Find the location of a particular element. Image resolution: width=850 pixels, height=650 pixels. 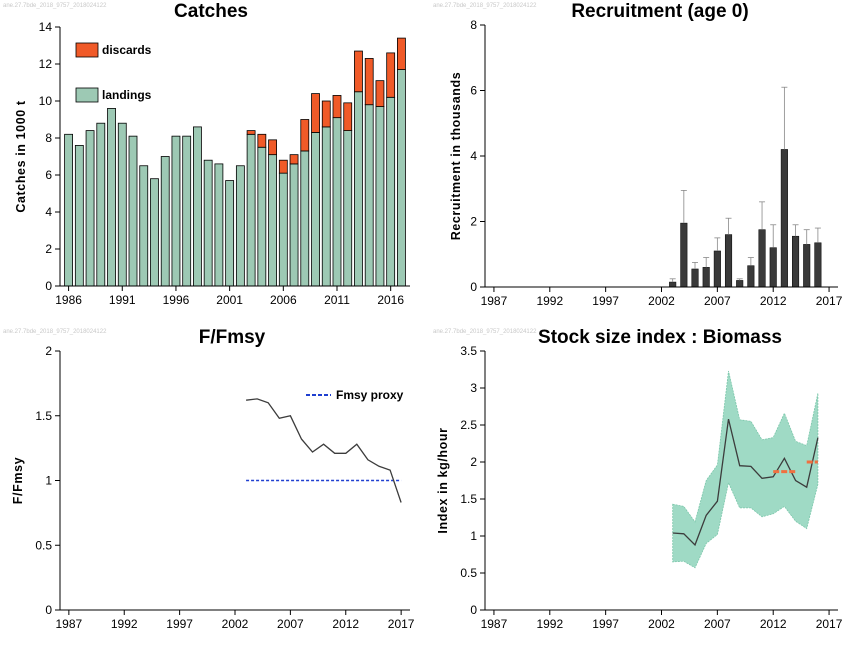

recruitment-y-tick-label: 4 is located at coordinates (473, 156).